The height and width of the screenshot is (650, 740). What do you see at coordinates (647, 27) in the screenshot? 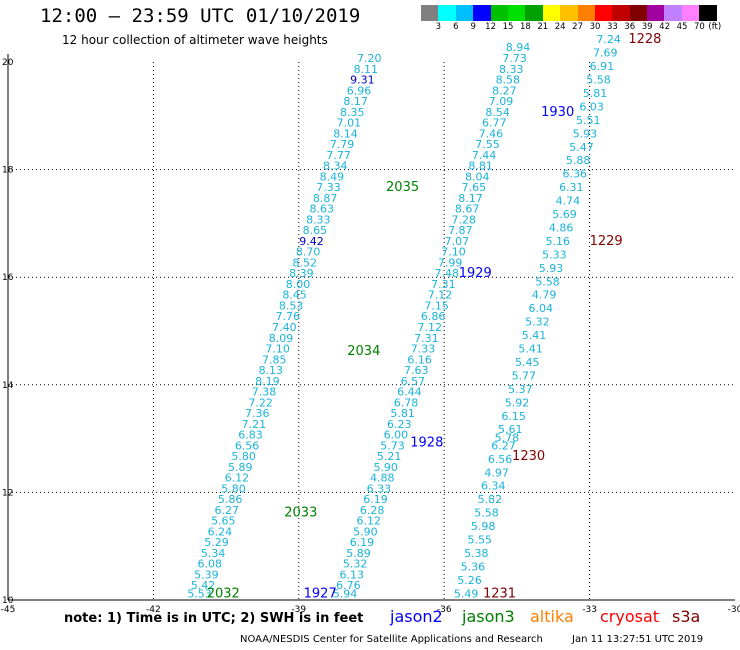
I see `color-scale-tick: 39` at bounding box center [647, 27].